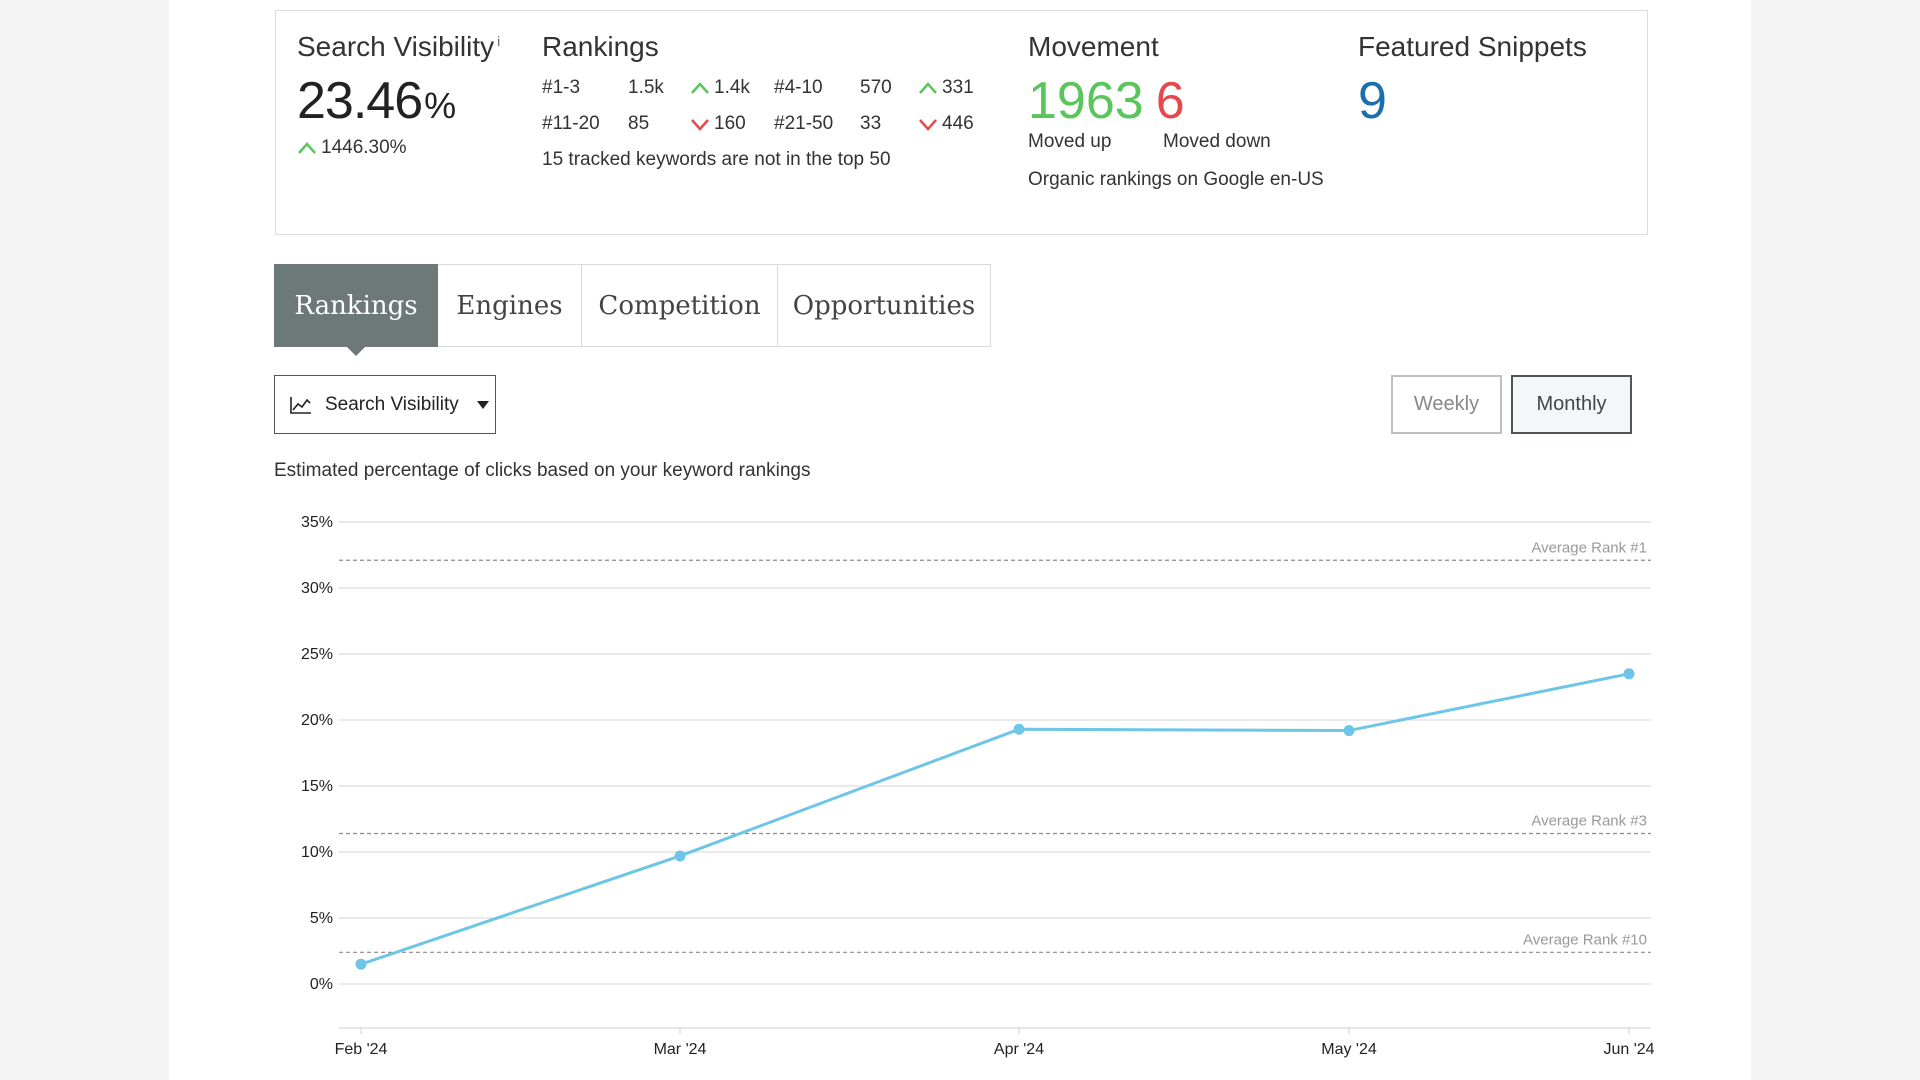 Image resolution: width=1920 pixels, height=1080 pixels. I want to click on y-tick-label: 0%, so click(321, 984).